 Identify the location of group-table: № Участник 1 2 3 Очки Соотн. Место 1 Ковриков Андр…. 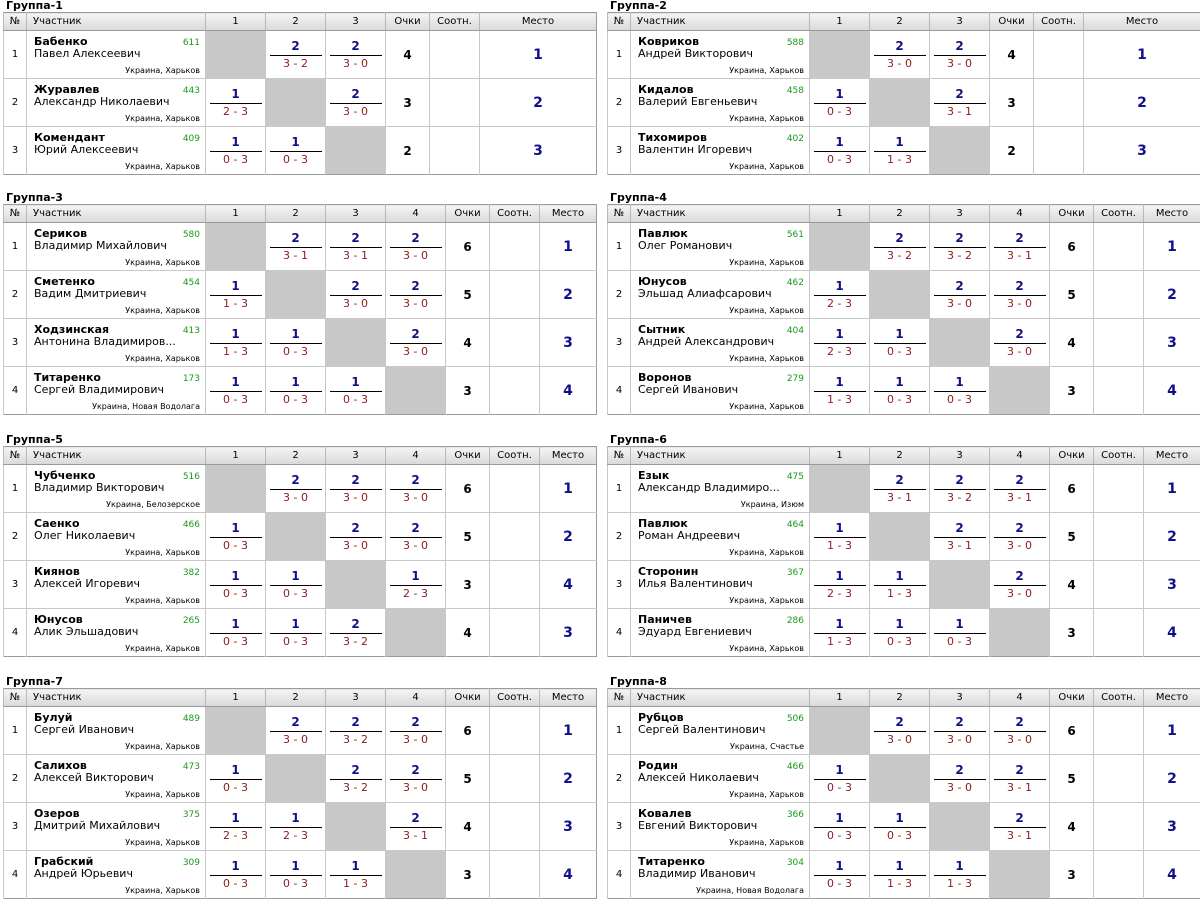
(903, 93).